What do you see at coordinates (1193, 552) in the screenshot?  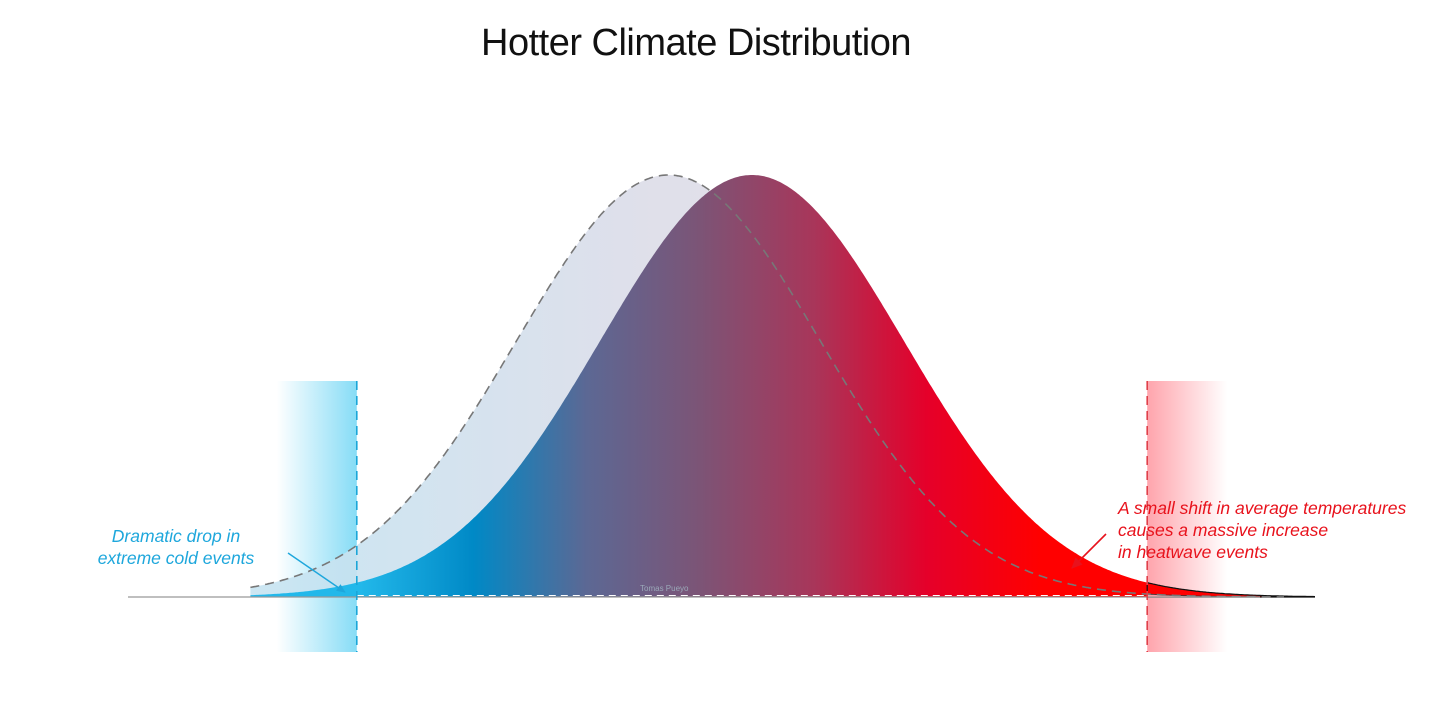 I see `heat-annotation-line-3: in heatwave events` at bounding box center [1193, 552].